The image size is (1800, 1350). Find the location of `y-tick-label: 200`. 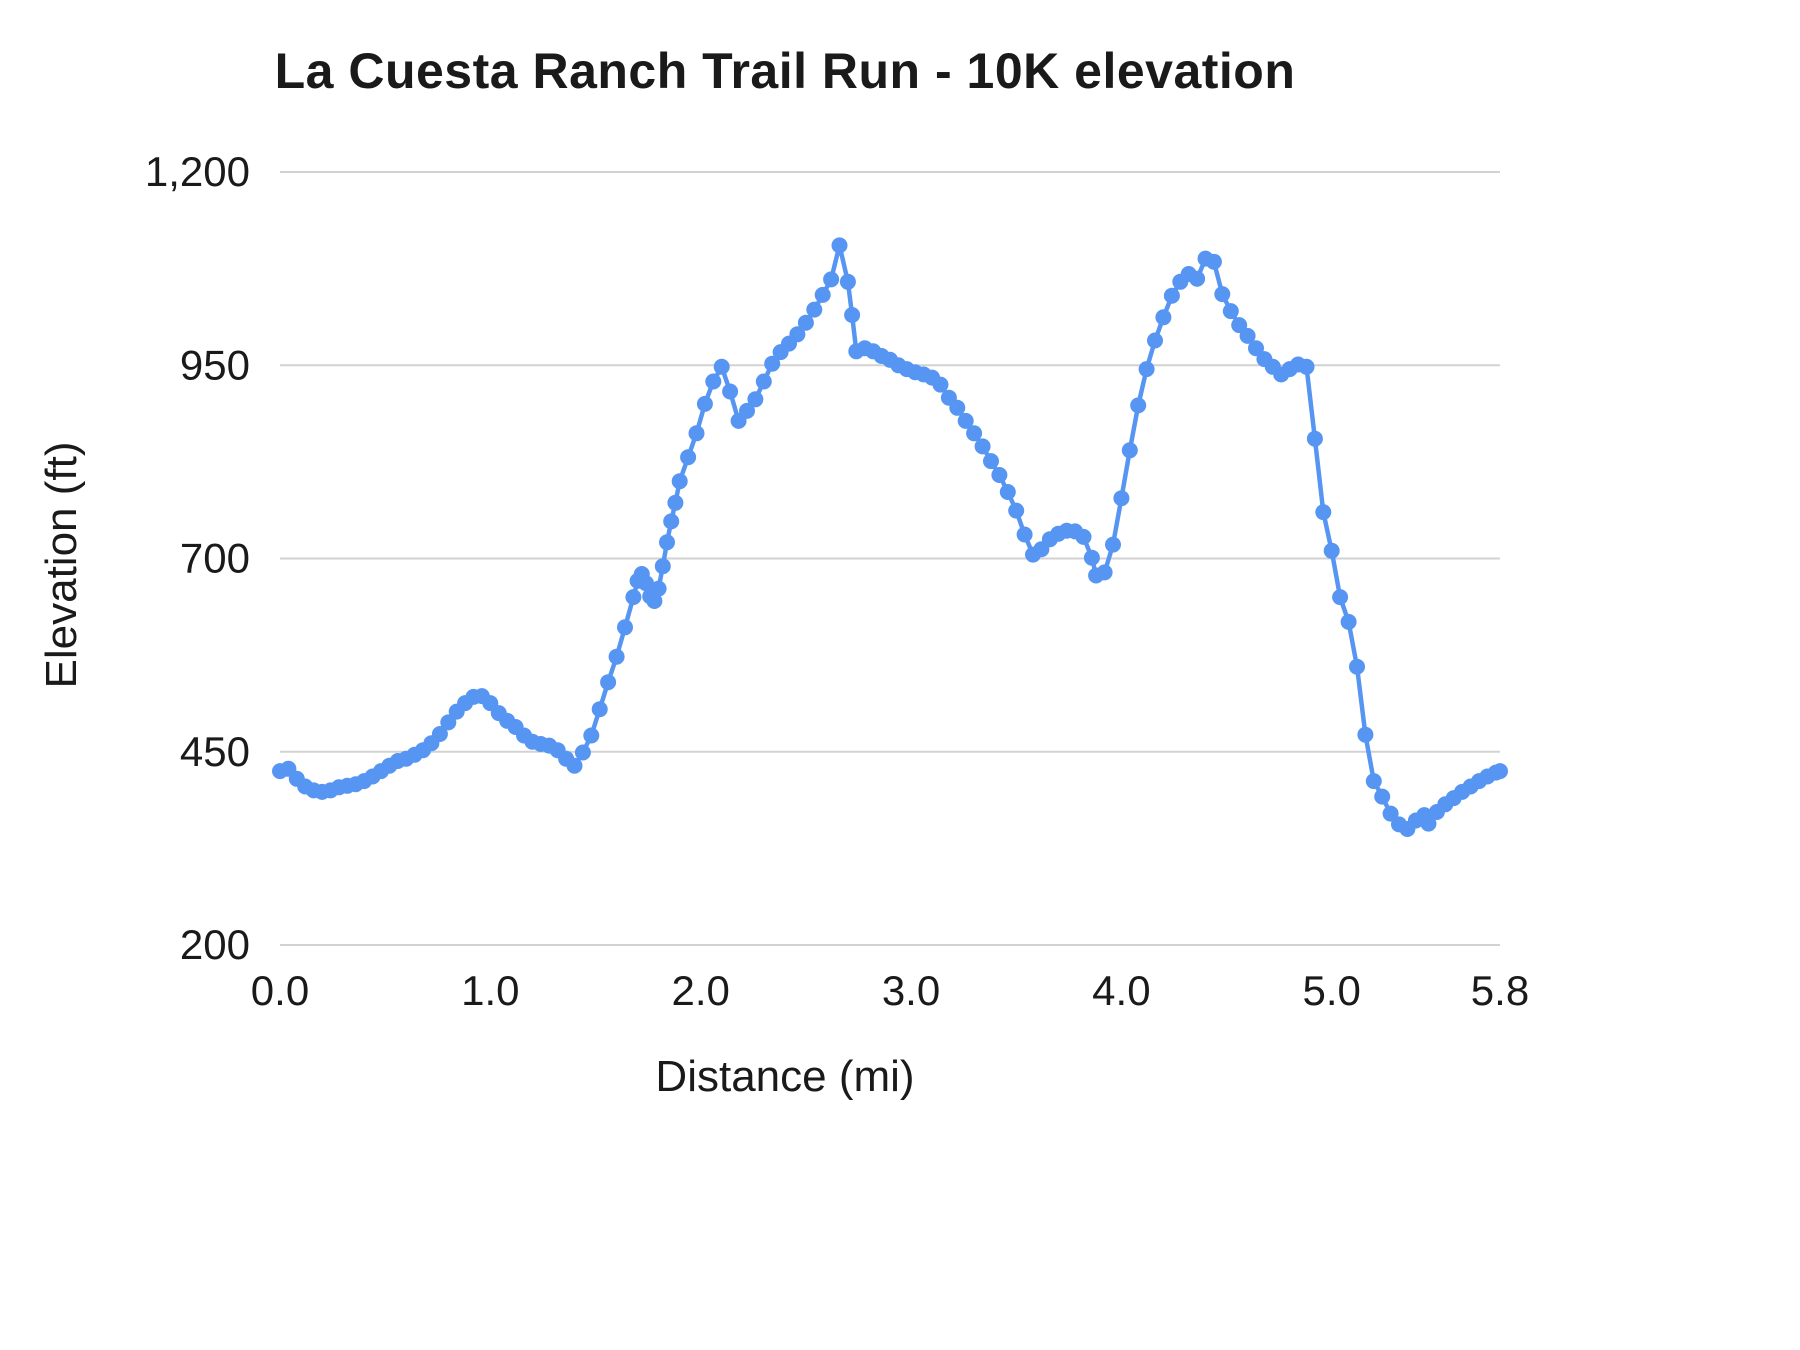

y-tick-label: 200 is located at coordinates (215, 944).